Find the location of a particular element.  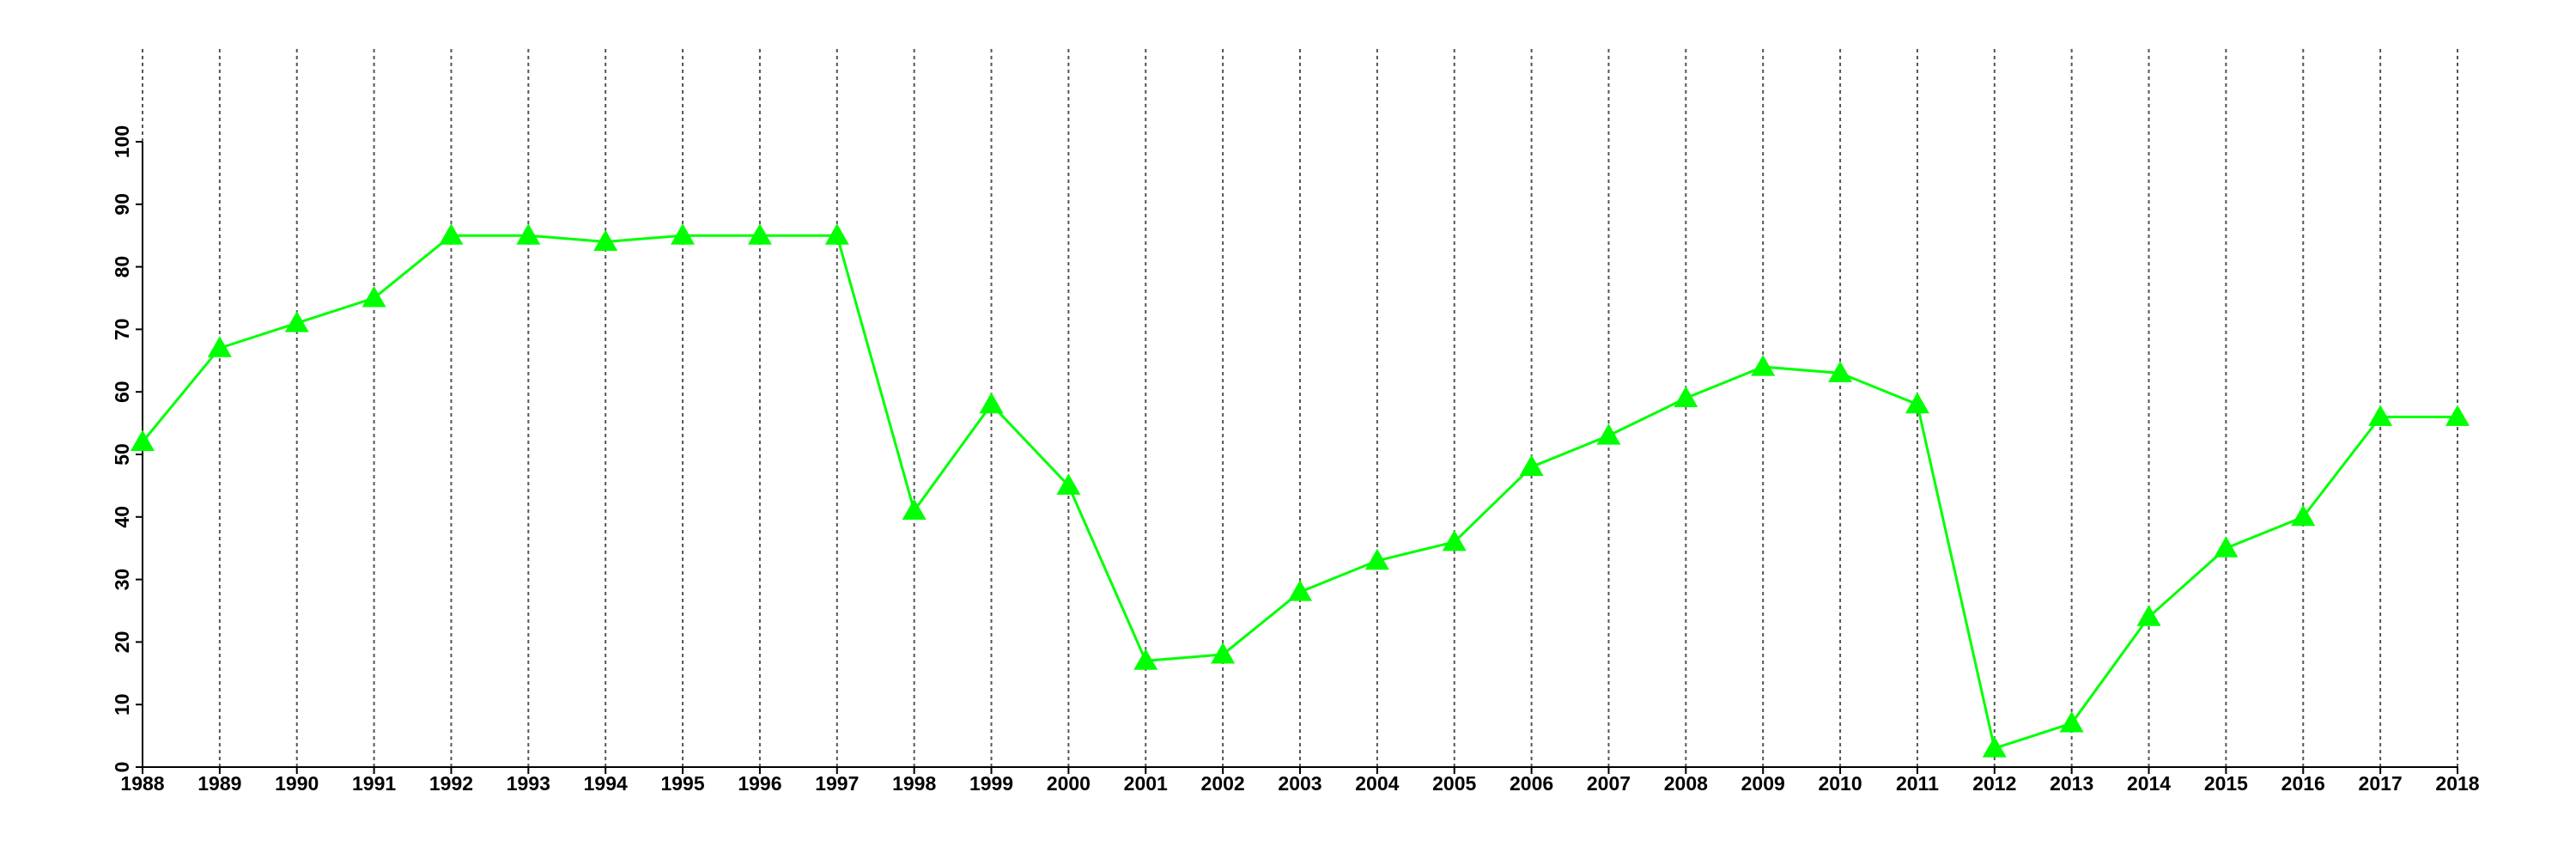

y-tick-label: 0 is located at coordinates (122, 768).